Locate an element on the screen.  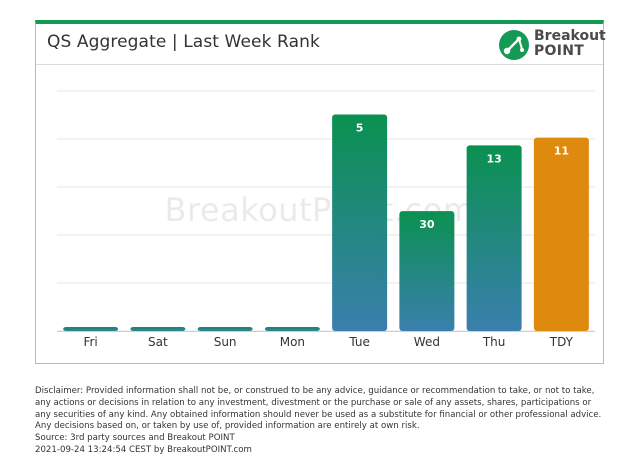
data-label-tue: 5 is located at coordinates (360, 127).